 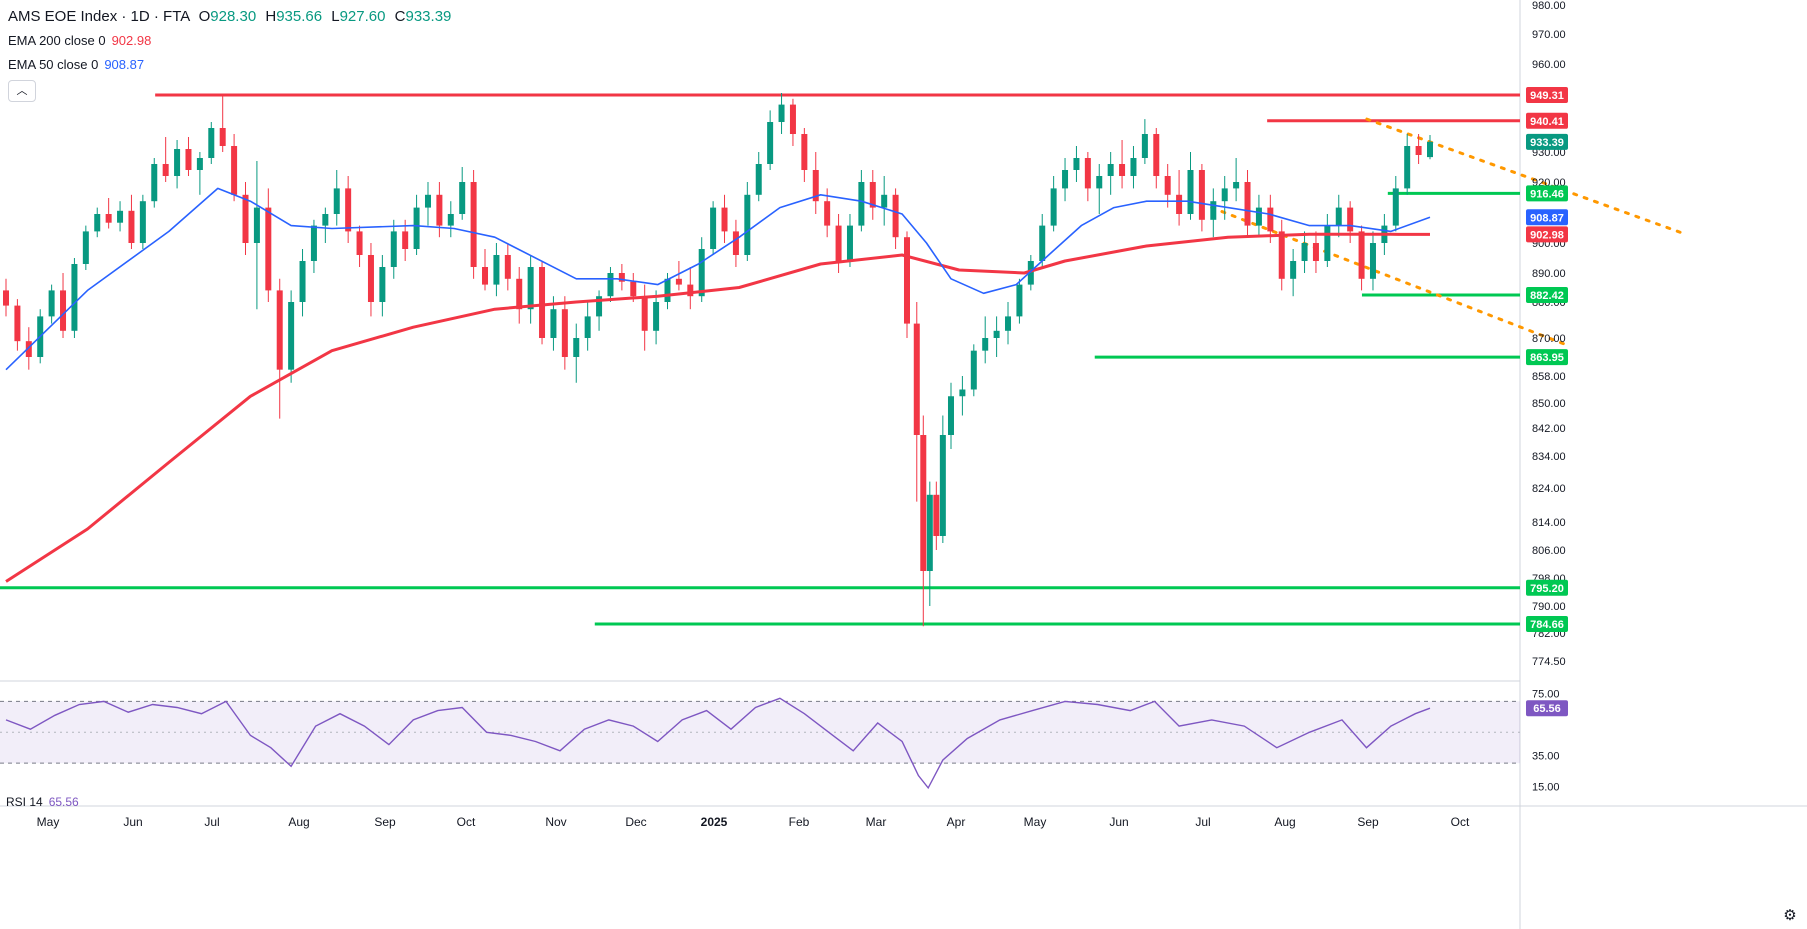 I want to click on settings-button: ⚙, so click(x=1790, y=916).